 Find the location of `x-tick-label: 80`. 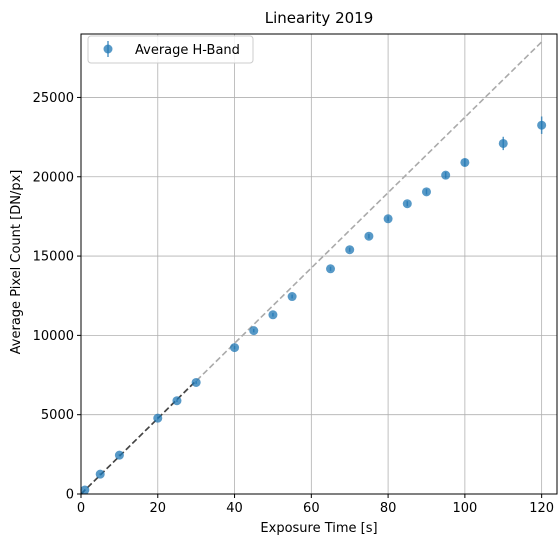

x-tick-label: 80 is located at coordinates (388, 508).